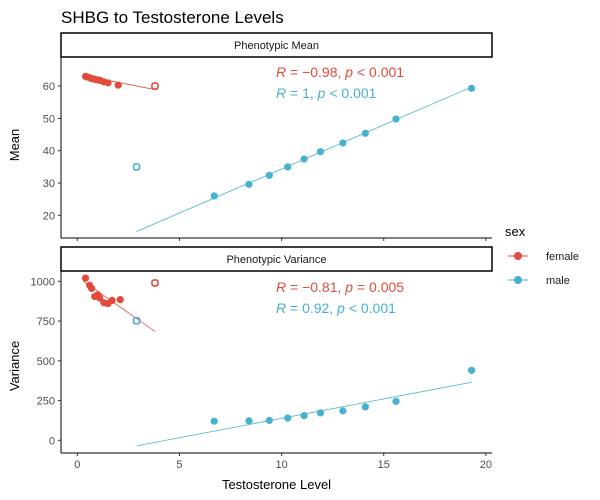 The image size is (600, 500). I want to click on x-axis-label: Testosterone Level, so click(276, 484).